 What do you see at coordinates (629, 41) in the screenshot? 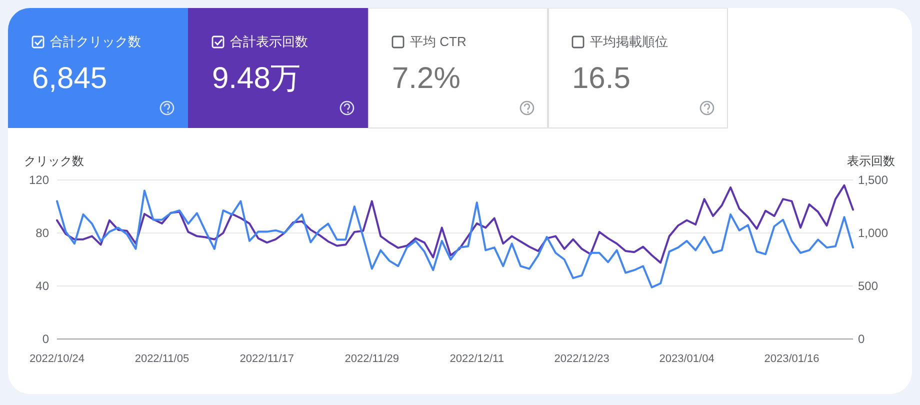
I see `text: 平均掲載順位` at bounding box center [629, 41].